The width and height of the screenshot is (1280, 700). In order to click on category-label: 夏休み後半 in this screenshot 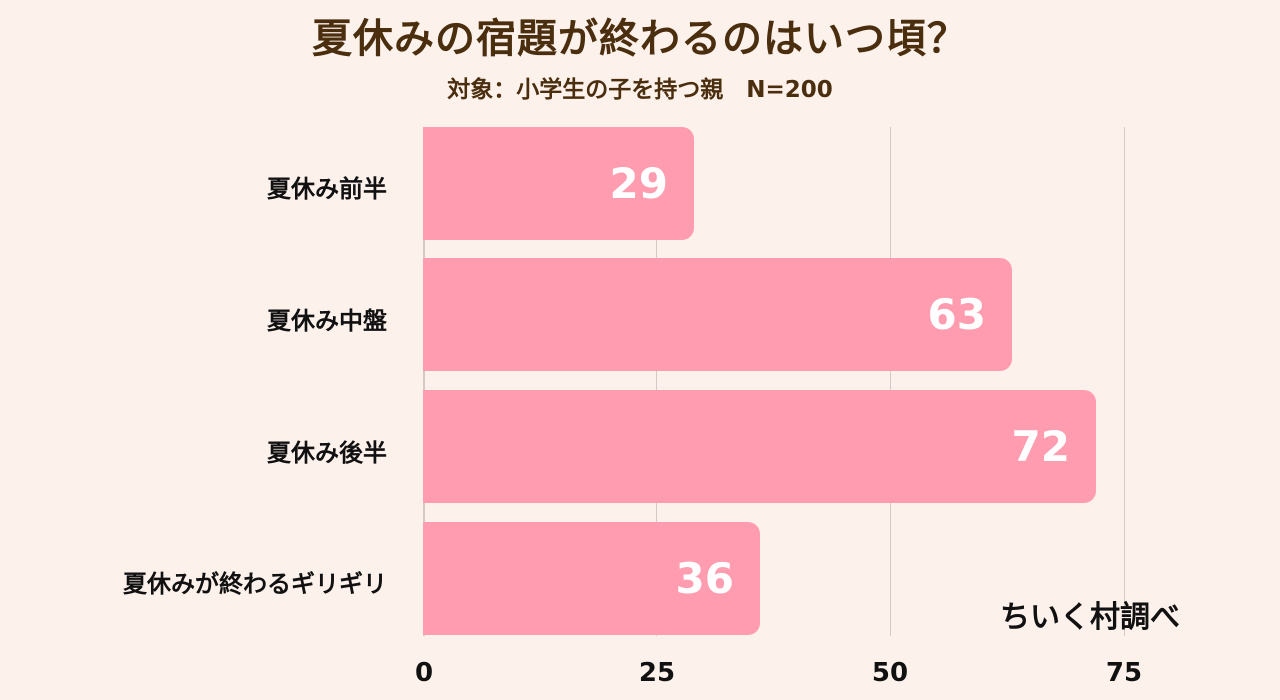, I will do `click(327, 453)`.